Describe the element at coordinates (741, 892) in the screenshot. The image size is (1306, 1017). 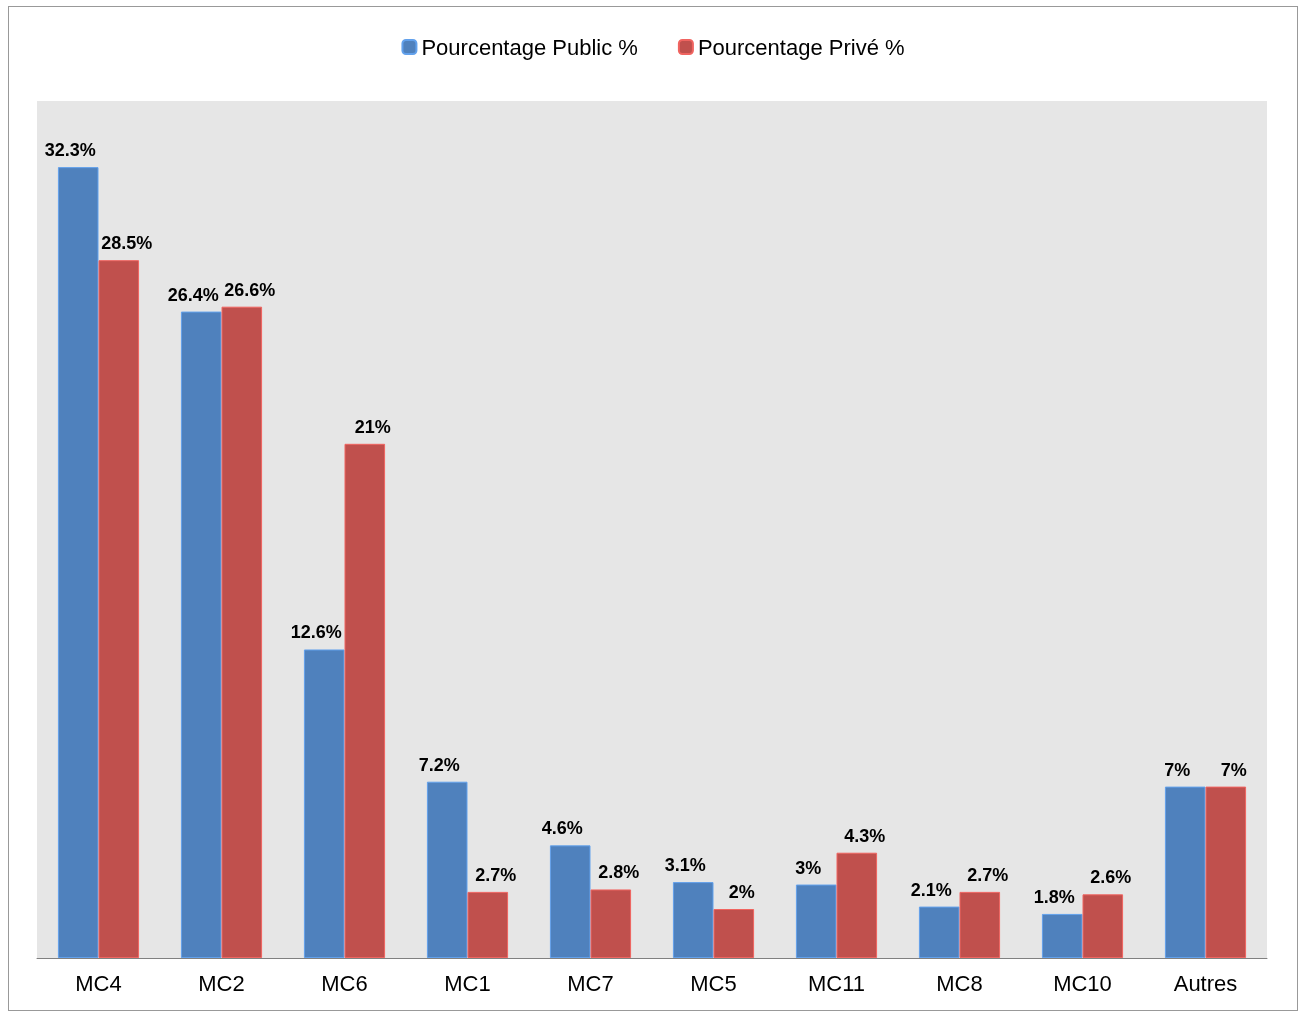
I see `data-label: 2%` at that location.